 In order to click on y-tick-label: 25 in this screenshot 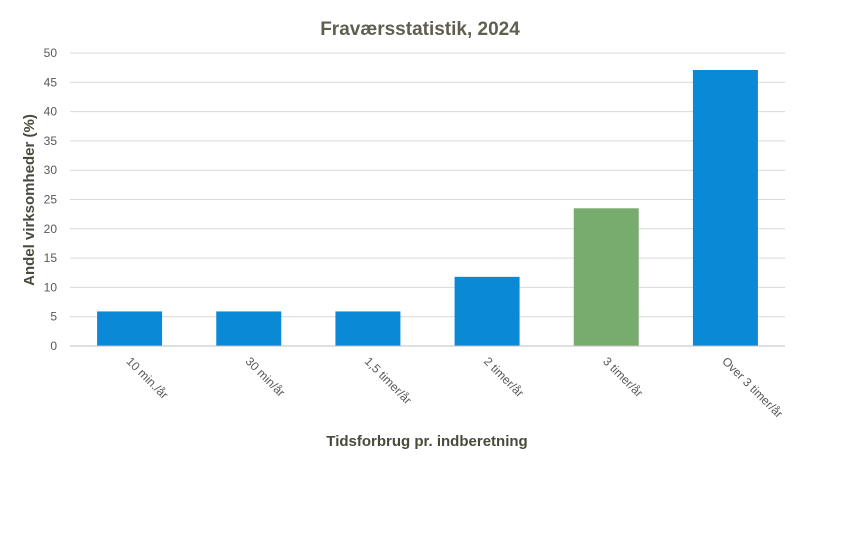, I will do `click(51, 200)`.